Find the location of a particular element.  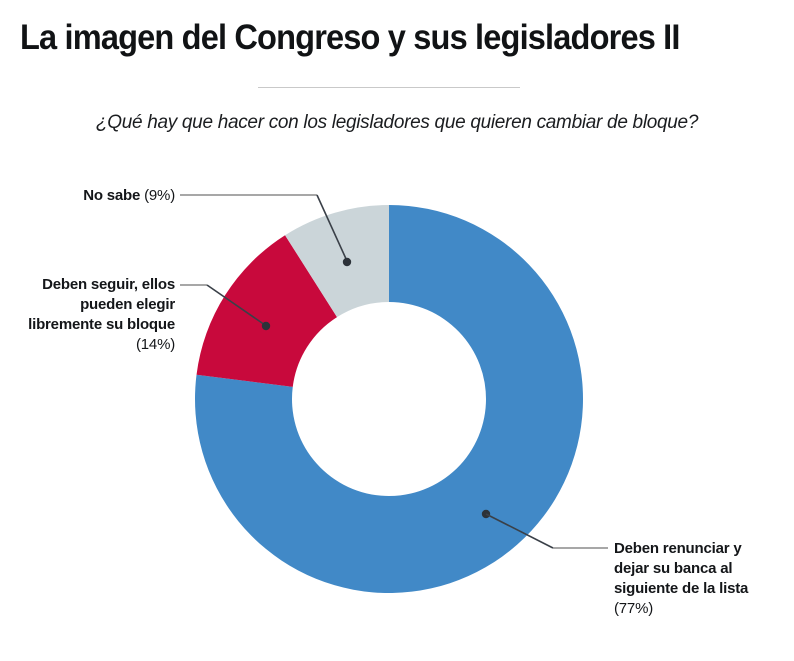

callout-nosabe-pct: (9%) is located at coordinates (159, 195).